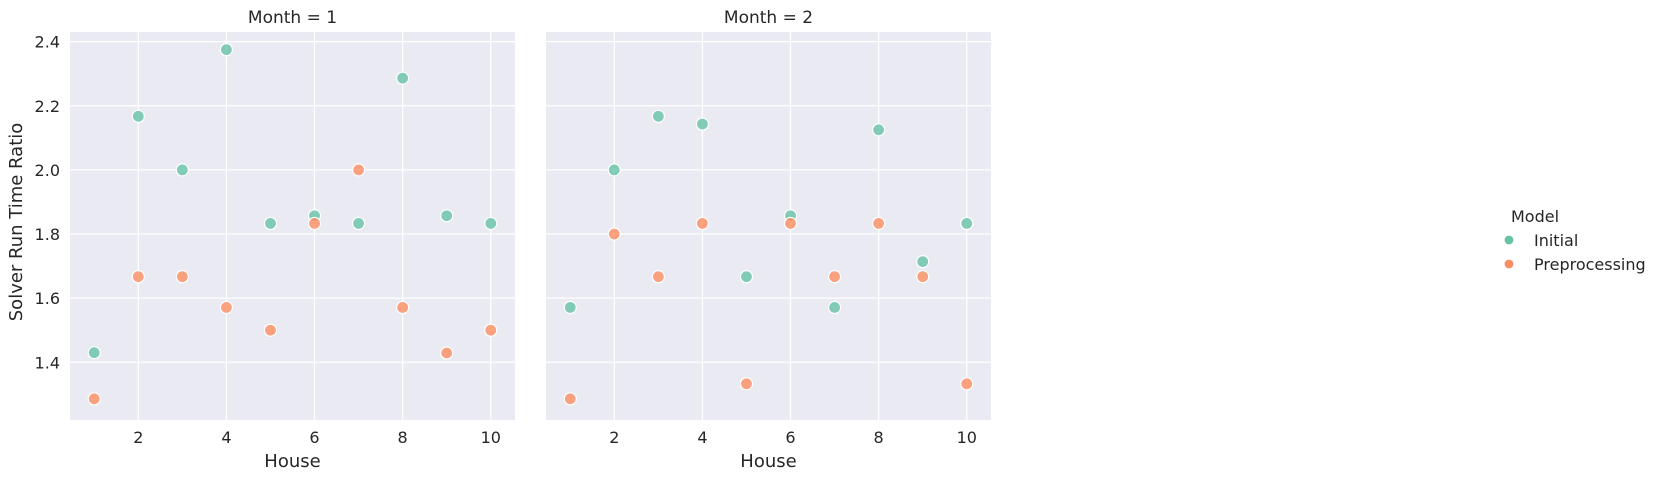 This screenshot has height=479, width=1653. Describe the element at coordinates (47, 298) in the screenshot. I see `y-tick-label: 1.6` at that location.